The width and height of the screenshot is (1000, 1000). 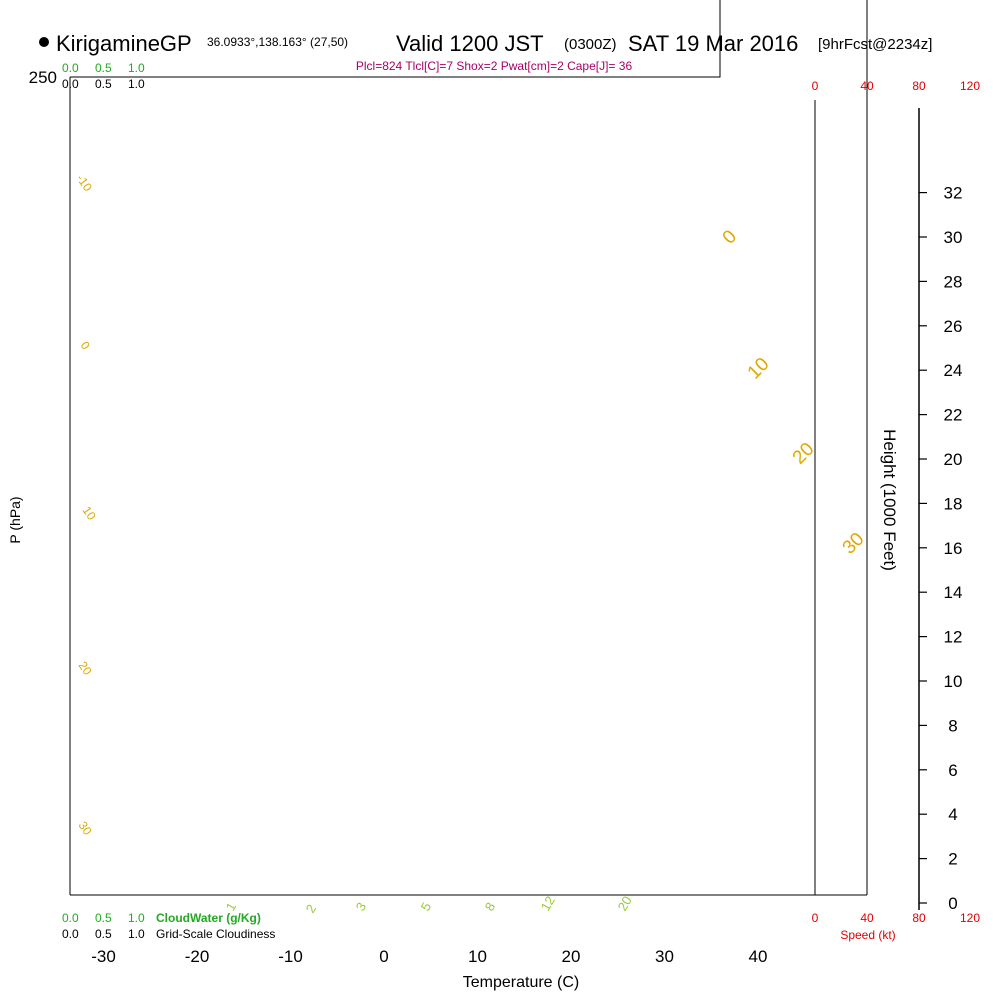 What do you see at coordinates (664, 956) in the screenshot?
I see `temperature-tick-label: 30` at bounding box center [664, 956].